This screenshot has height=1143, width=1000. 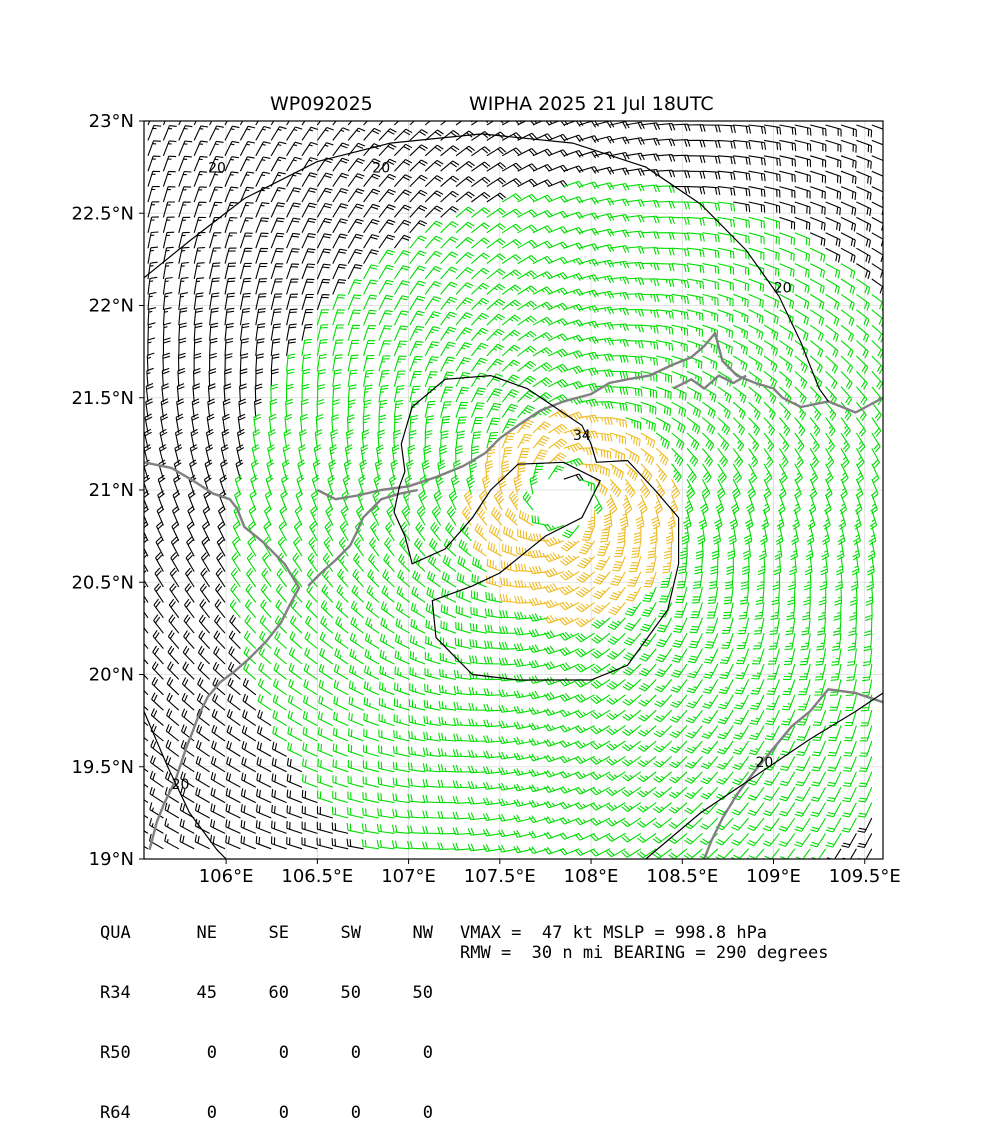 What do you see at coordinates (500, 876) in the screenshot?
I see `lon-tick-label: 107.5°E` at bounding box center [500, 876].